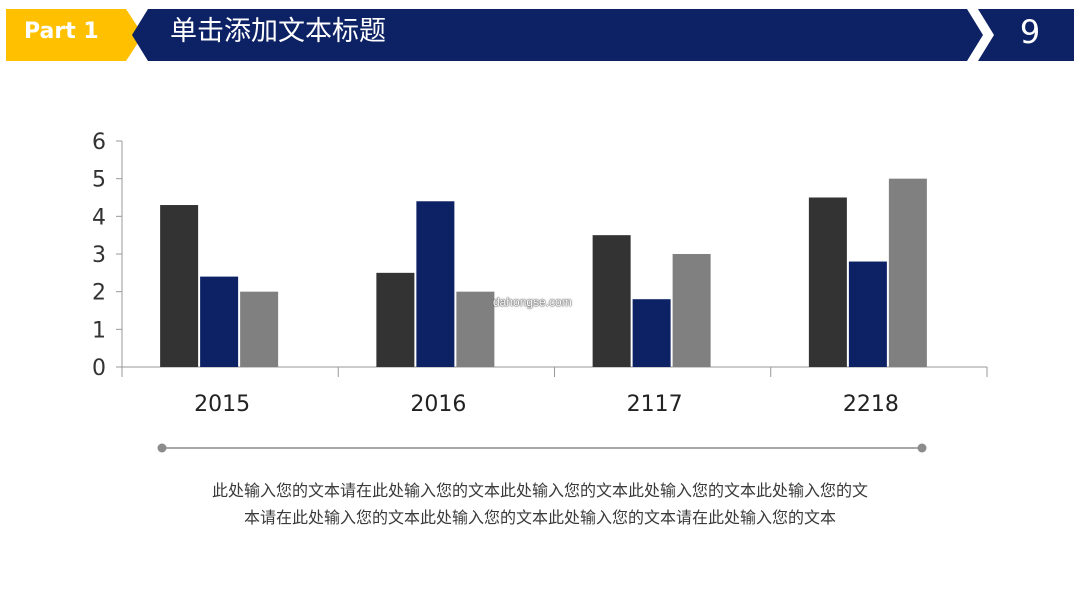  Describe the element at coordinates (557, 35) in the screenshot. I see `title-band-shape` at that location.